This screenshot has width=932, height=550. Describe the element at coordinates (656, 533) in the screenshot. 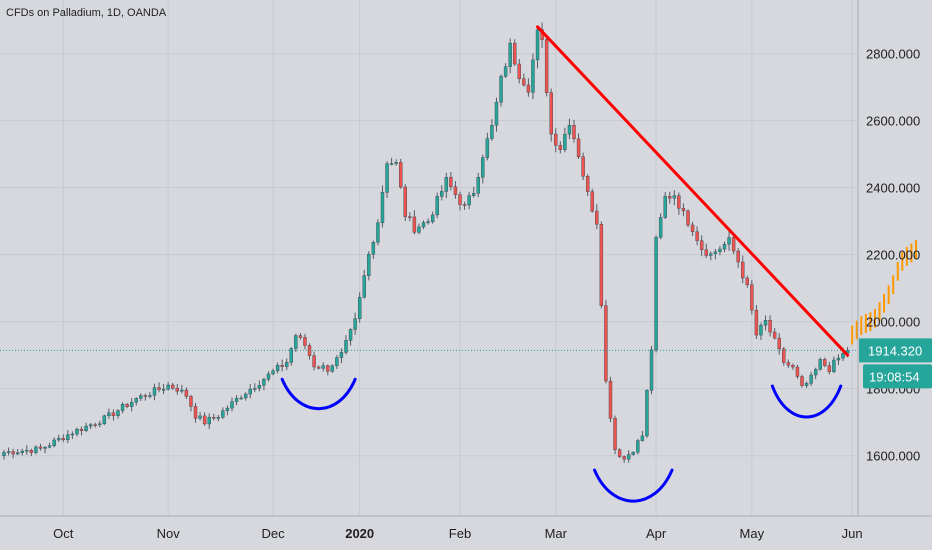

I see `time-tick-label: Apr` at that location.